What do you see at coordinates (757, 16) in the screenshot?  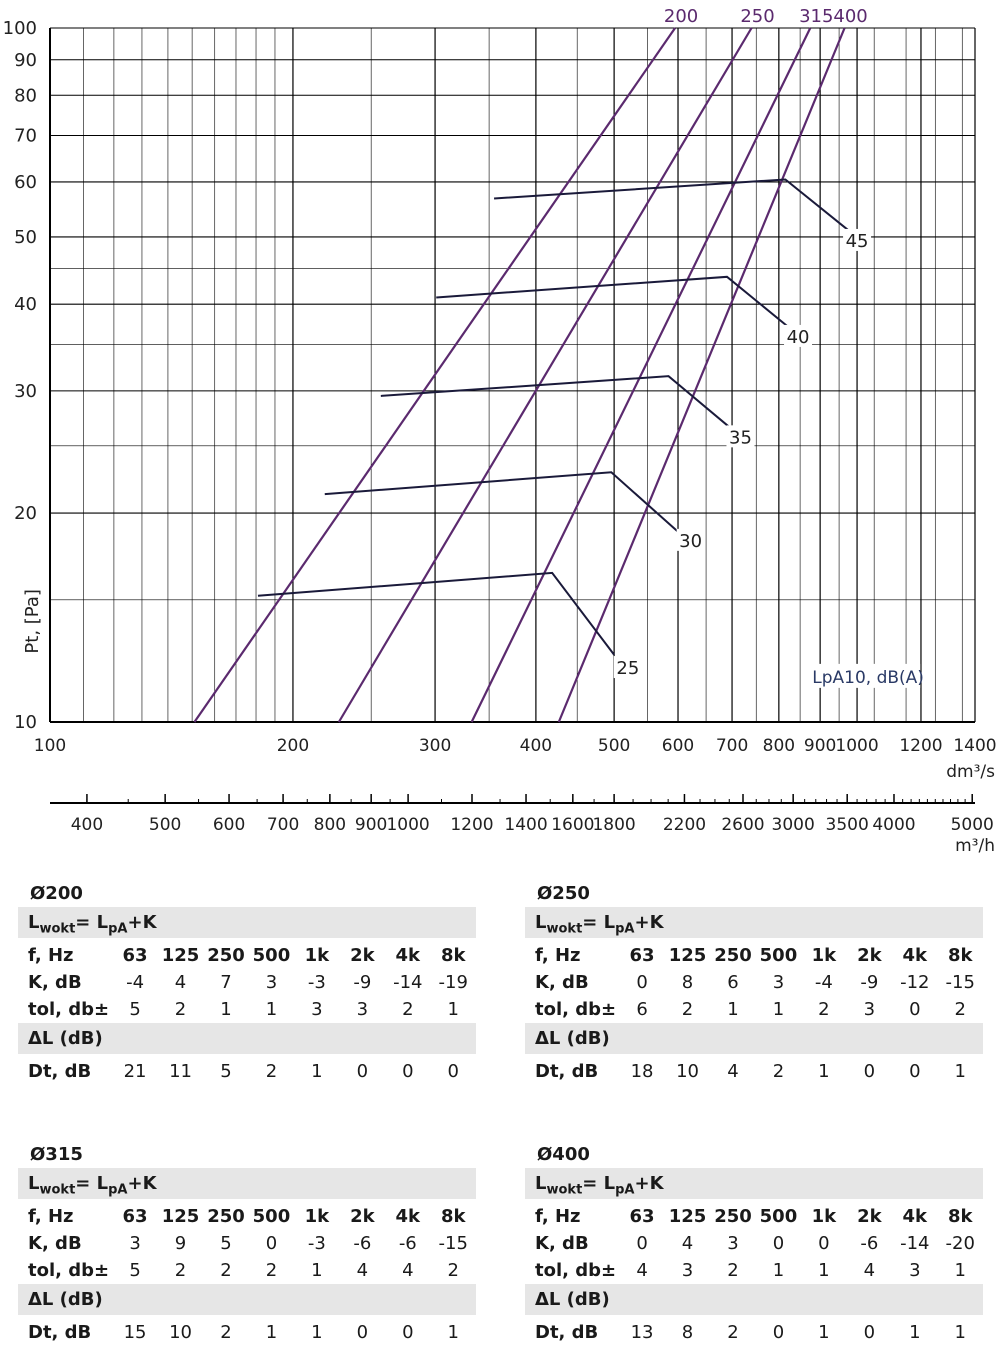 I see `duct-label-250: 250` at bounding box center [757, 16].